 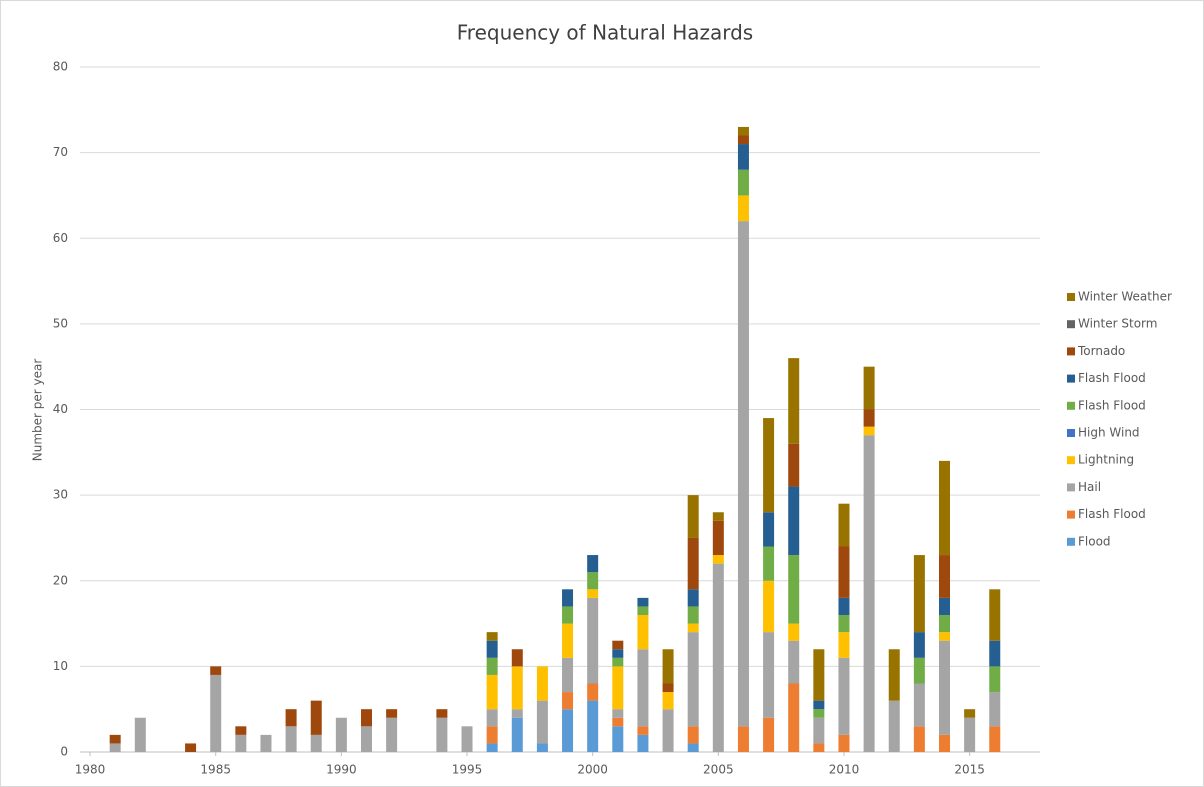 I want to click on y-tick-label: 30, so click(x=60, y=495).